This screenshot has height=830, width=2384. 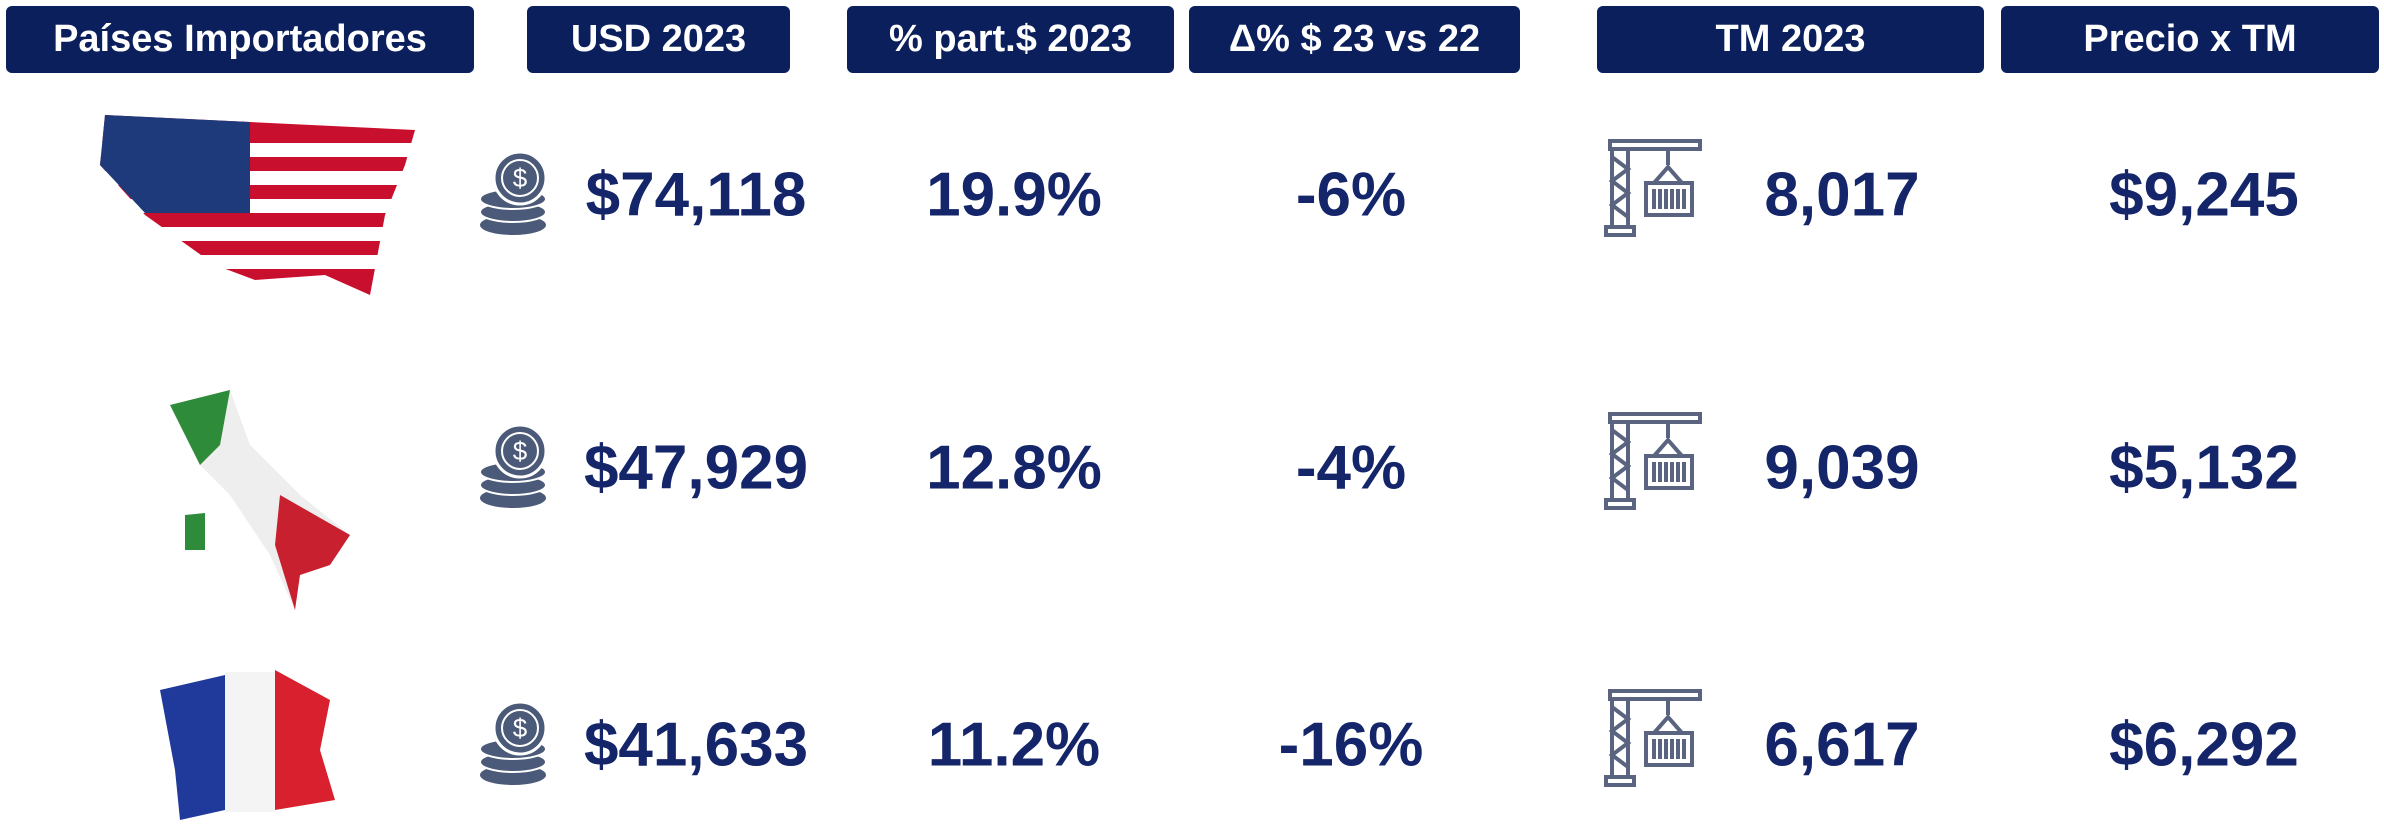 What do you see at coordinates (1014, 745) in the screenshot?
I see `cell-value: 11.2%` at bounding box center [1014, 745].